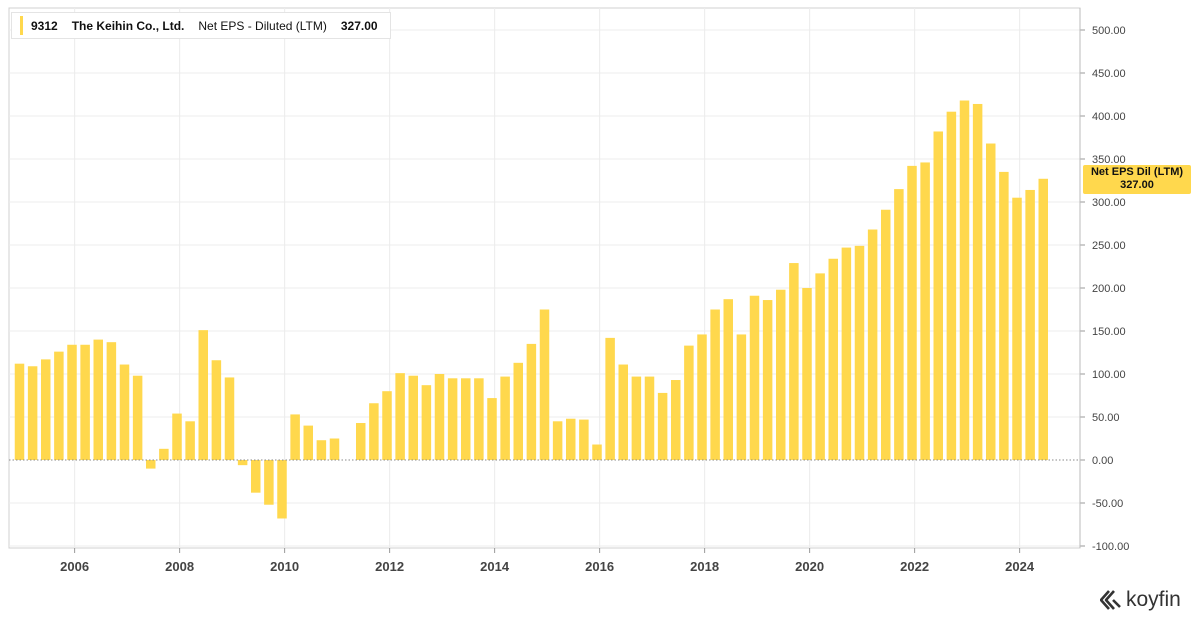  Describe the element at coordinates (1153, 599) in the screenshot. I see `brand-name: koyfin` at that location.